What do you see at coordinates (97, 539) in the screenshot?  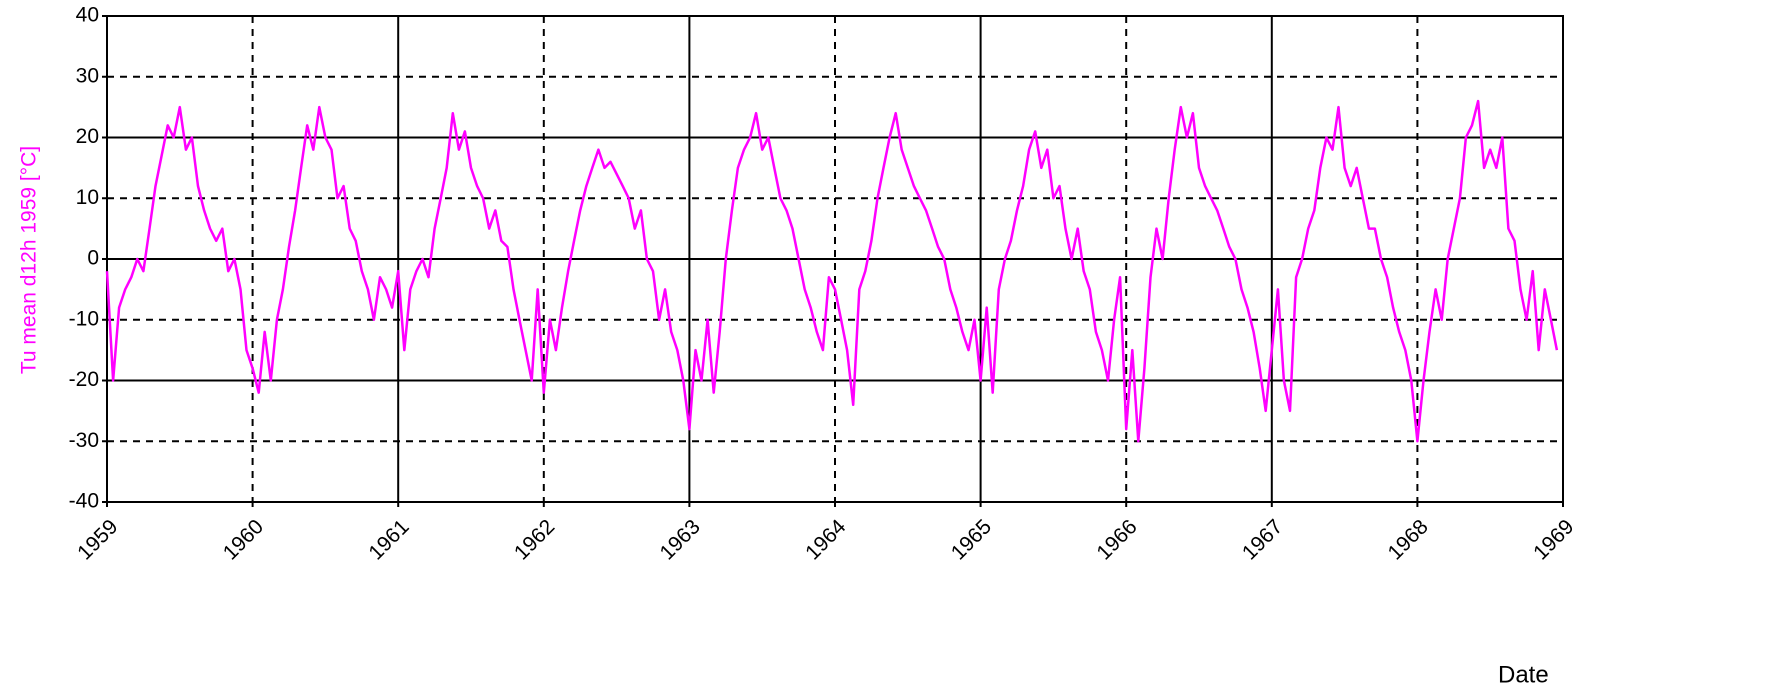 I see `x-tick-label: 1959` at bounding box center [97, 539].